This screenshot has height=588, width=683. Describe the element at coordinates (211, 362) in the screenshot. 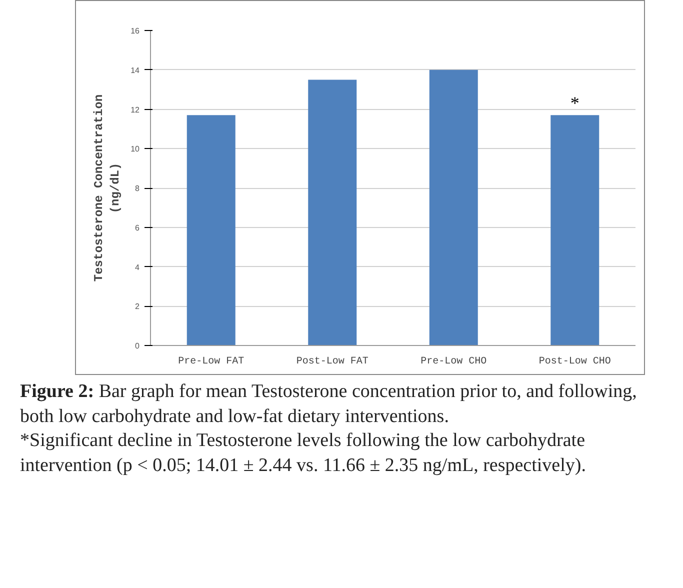

I see `x-tick-label: Pre-Low FAT` at that location.